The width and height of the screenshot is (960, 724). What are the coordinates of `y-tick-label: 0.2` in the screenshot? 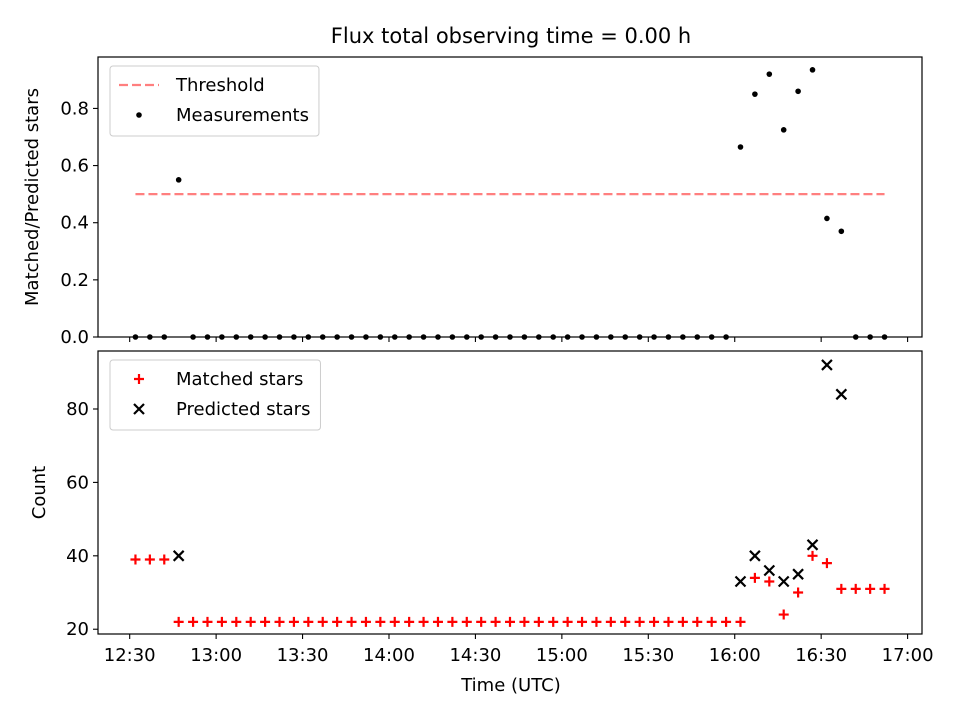 It's located at (74, 280).